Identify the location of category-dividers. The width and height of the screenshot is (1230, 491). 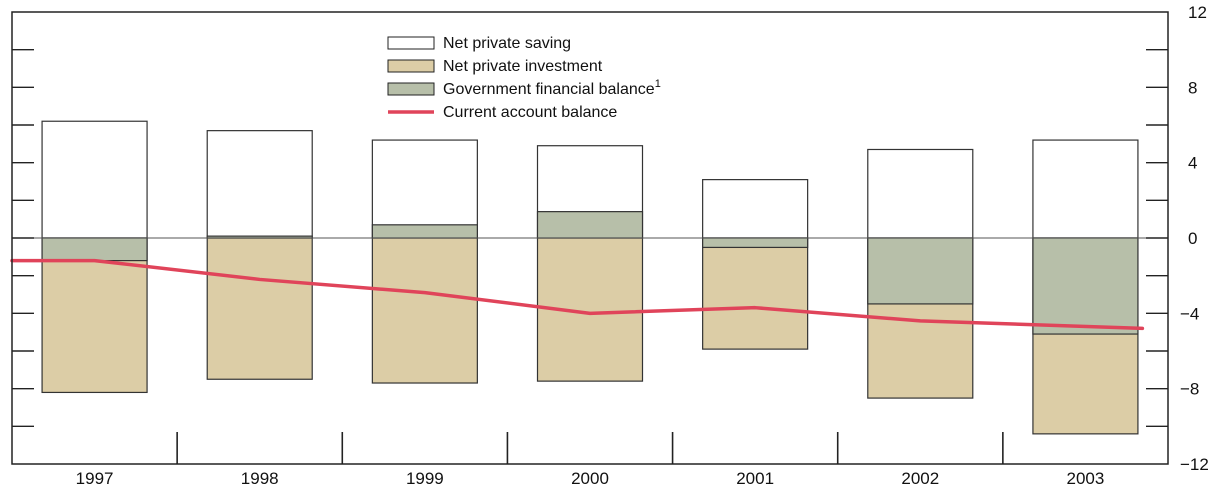
(590, 448).